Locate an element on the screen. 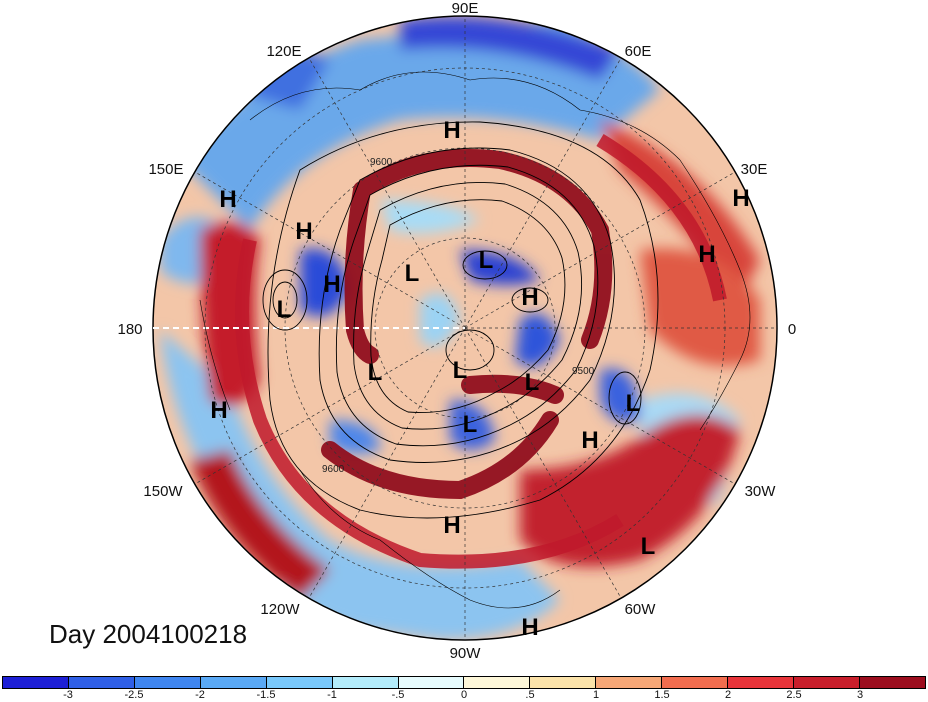 The image size is (928, 702). lon-label-30e: 30E is located at coordinates (754, 169).